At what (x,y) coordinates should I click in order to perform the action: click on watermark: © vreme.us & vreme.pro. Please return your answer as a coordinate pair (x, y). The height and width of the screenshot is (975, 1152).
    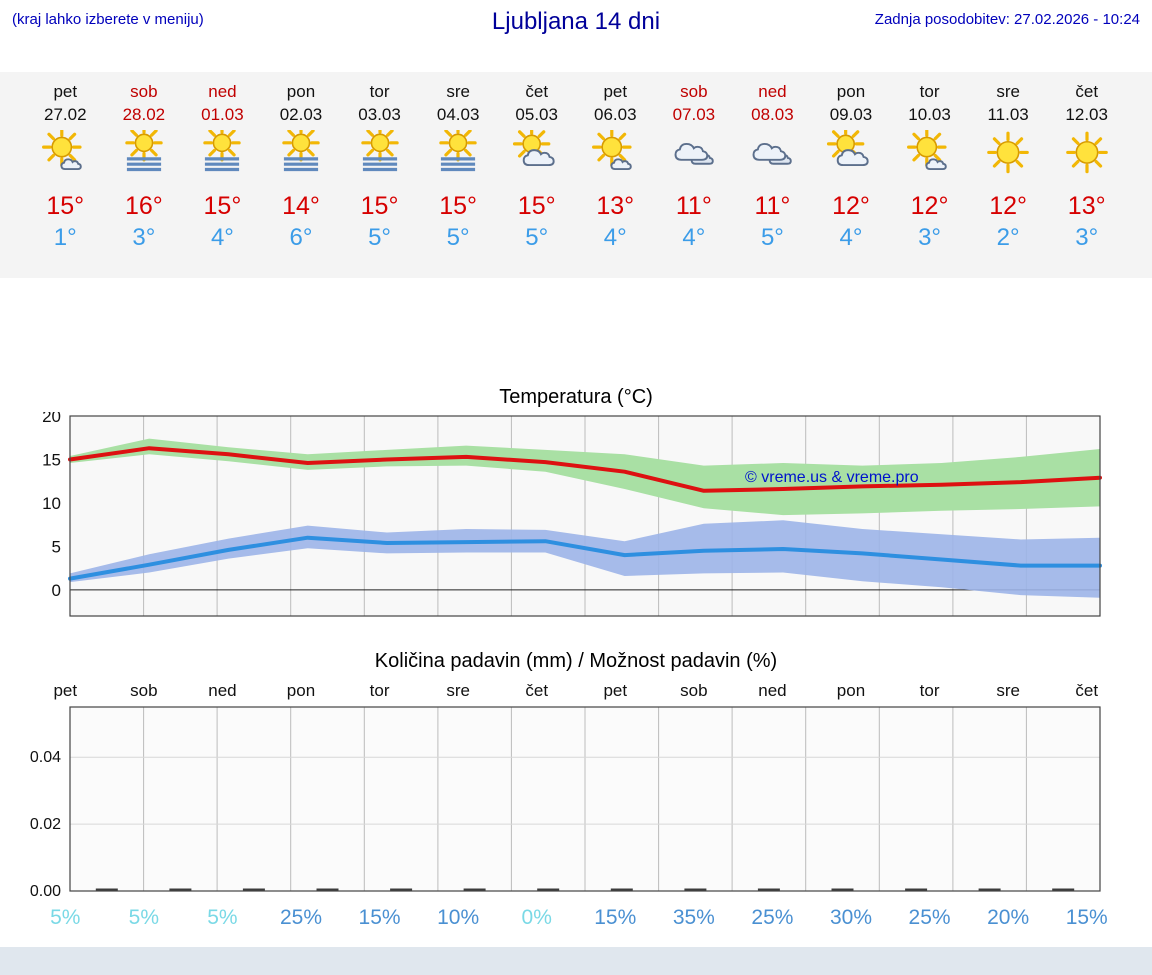
    Looking at the image, I should click on (832, 477).